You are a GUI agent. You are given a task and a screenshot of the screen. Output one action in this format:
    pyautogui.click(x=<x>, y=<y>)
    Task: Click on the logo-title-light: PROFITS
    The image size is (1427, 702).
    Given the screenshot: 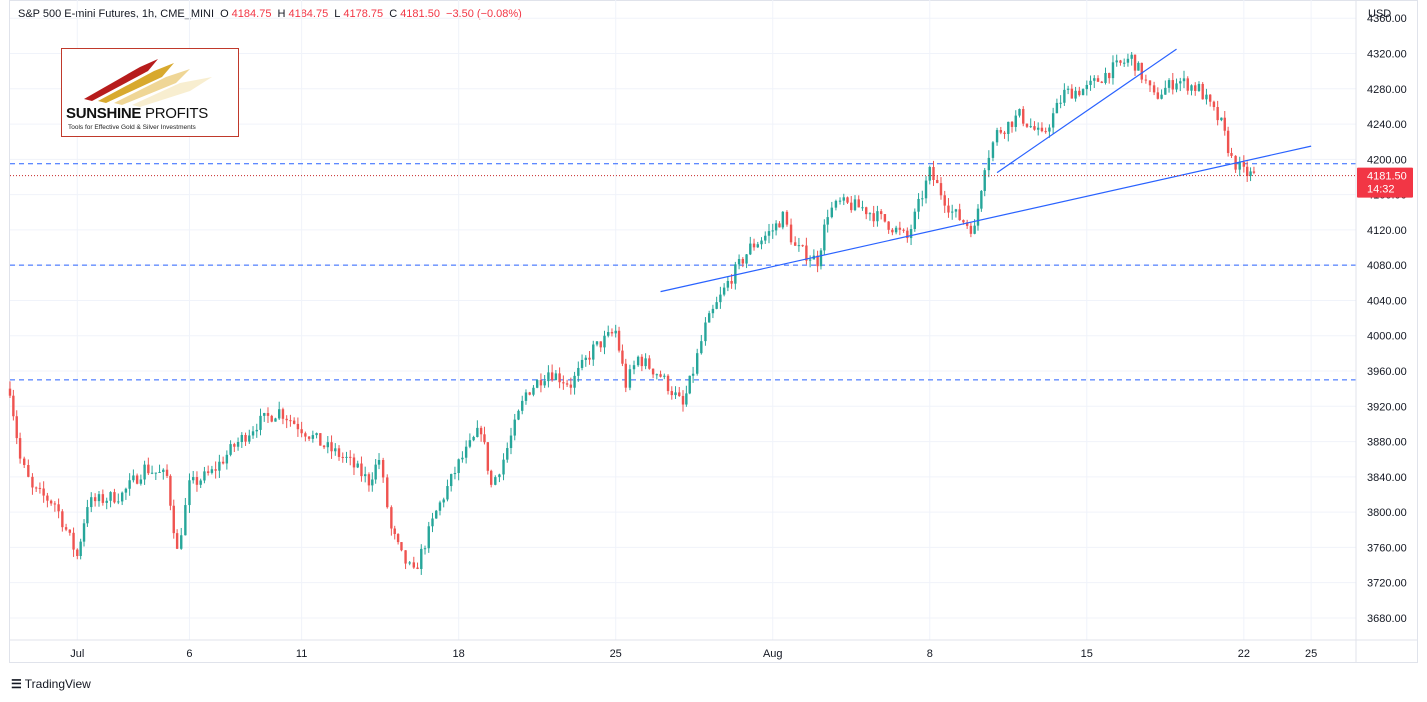 What is the action you would take?
    pyautogui.click(x=176, y=113)
    